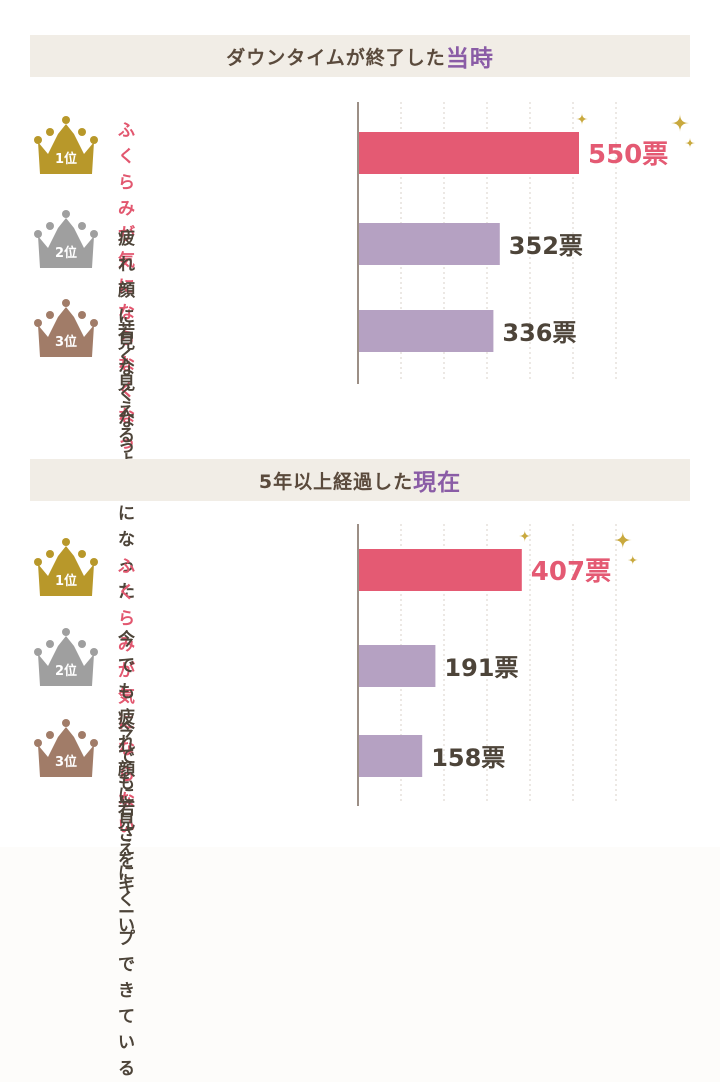 This screenshot has width=720, height=1082. Describe the element at coordinates (336, 57) in the screenshot. I see `section-title: ダウンタイムが終了した` at that location.